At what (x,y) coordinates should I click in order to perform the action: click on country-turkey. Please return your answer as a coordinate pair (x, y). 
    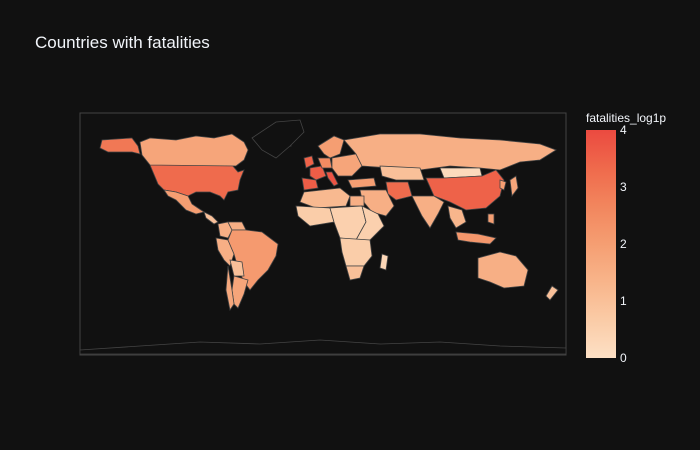
    Looking at the image, I should click on (362, 183).